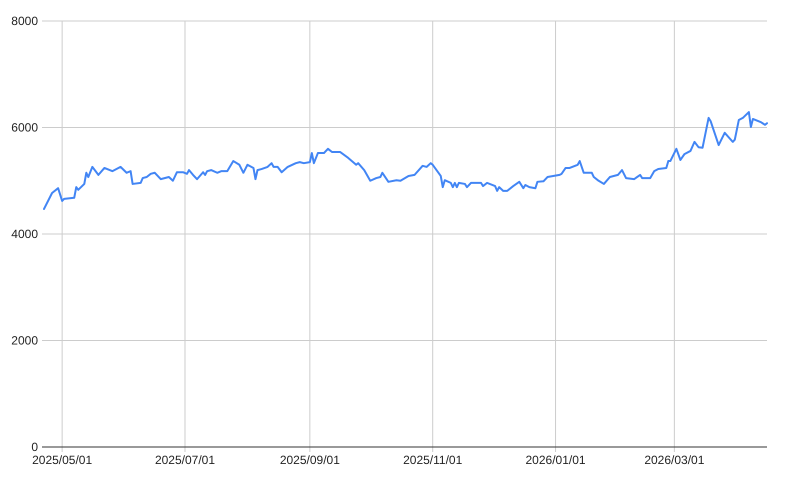 This screenshot has height=489, width=785. I want to click on y-tick-label: 2000, so click(24, 341).